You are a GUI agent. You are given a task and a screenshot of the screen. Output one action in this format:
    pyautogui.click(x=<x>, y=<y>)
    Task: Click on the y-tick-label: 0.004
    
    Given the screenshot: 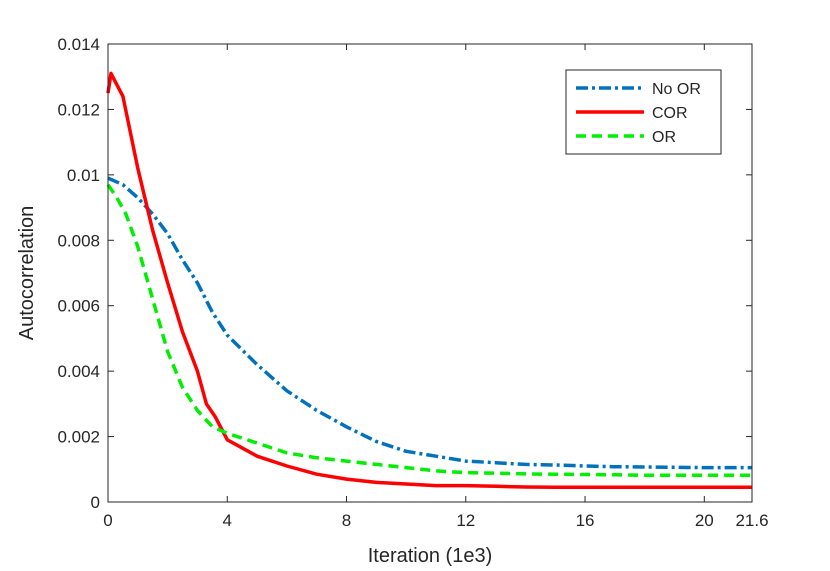 What is the action you would take?
    pyautogui.click(x=78, y=371)
    